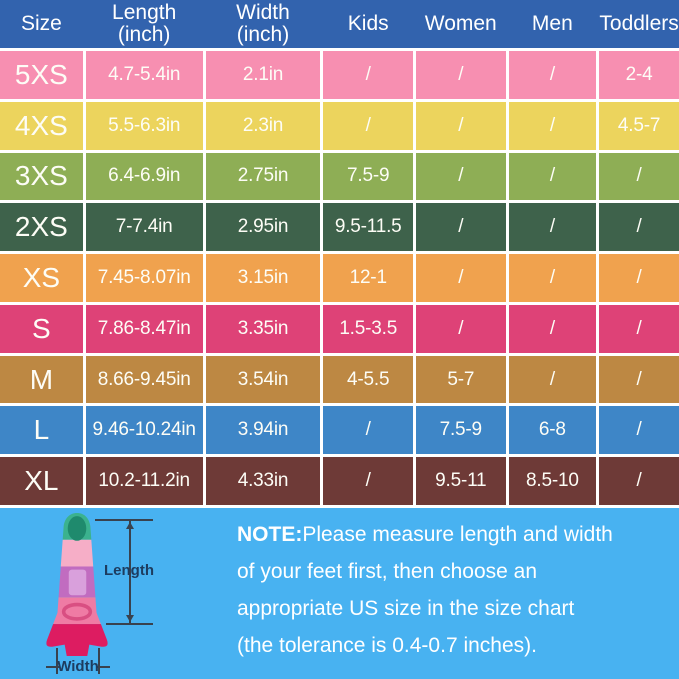 The width and height of the screenshot is (679, 679). What do you see at coordinates (460, 125) in the screenshot?
I see `cell-4XS-col4: /` at bounding box center [460, 125].